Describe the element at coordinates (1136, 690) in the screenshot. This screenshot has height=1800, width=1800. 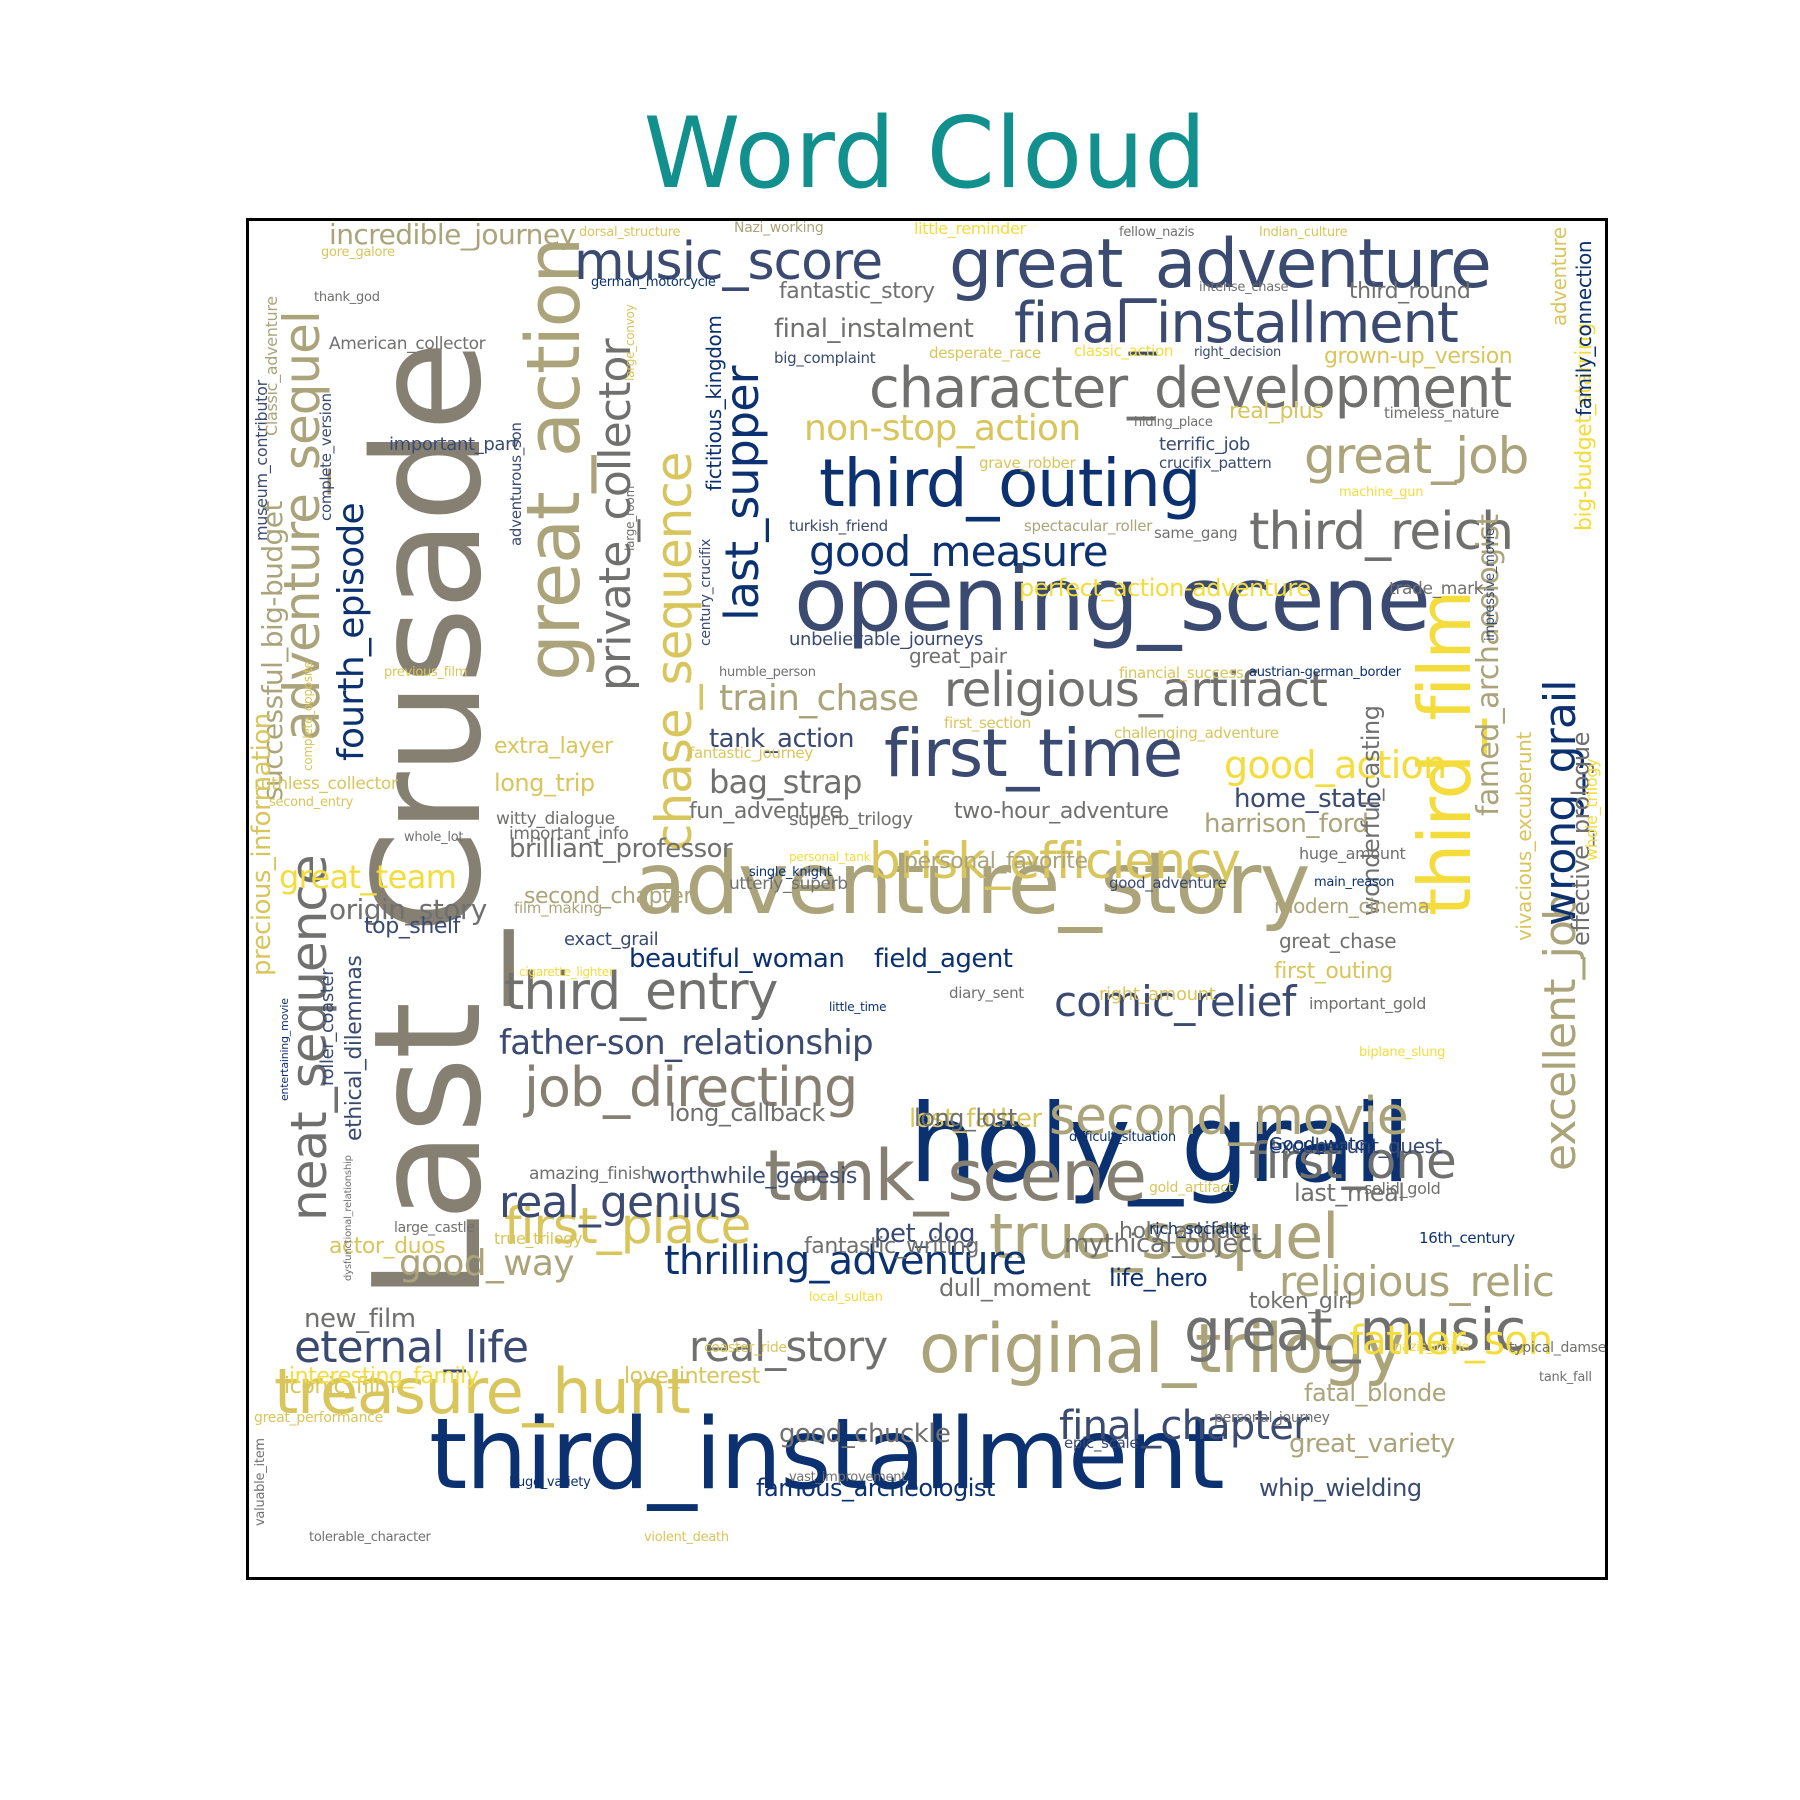
I see `word: religious_artifact` at that location.